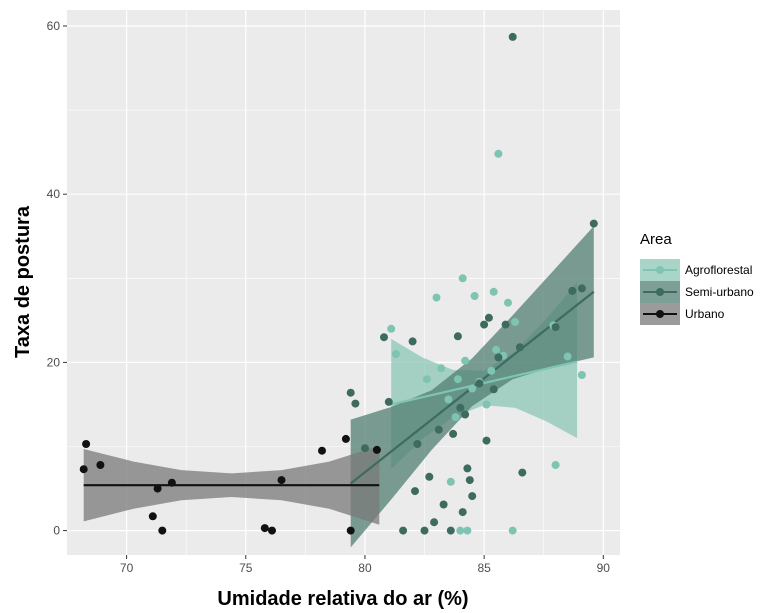 This screenshot has width=776, height=613. I want to click on legend-title: Area, so click(656, 239).